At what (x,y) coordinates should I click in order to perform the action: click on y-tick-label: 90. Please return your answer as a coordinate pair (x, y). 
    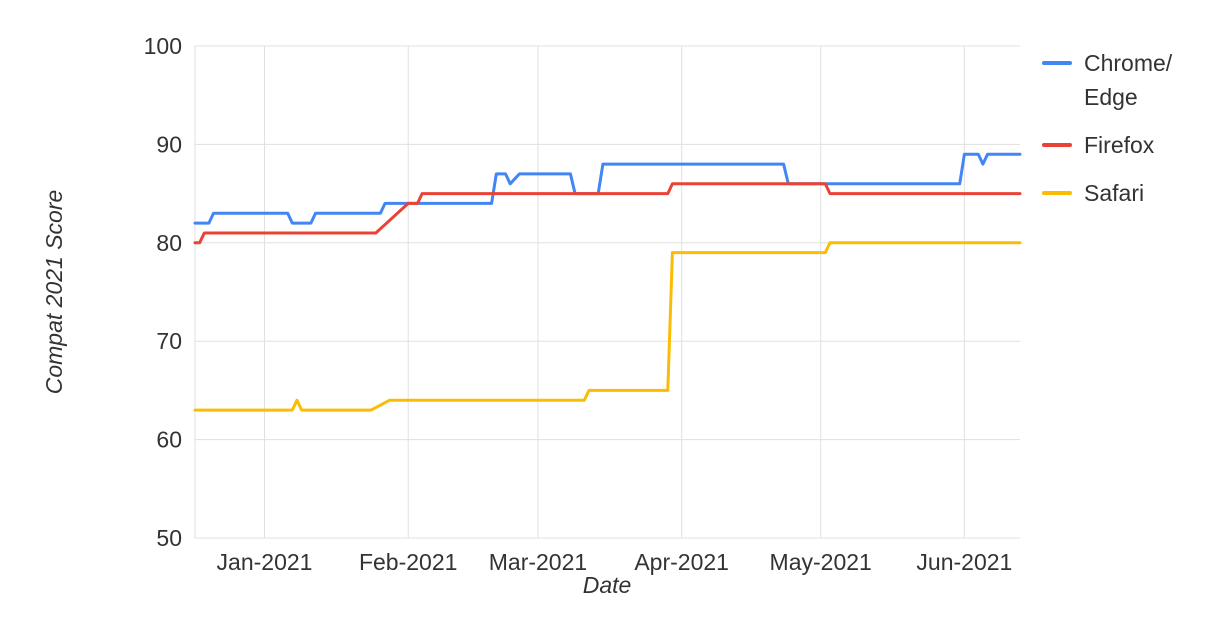
    Looking at the image, I should click on (169, 144).